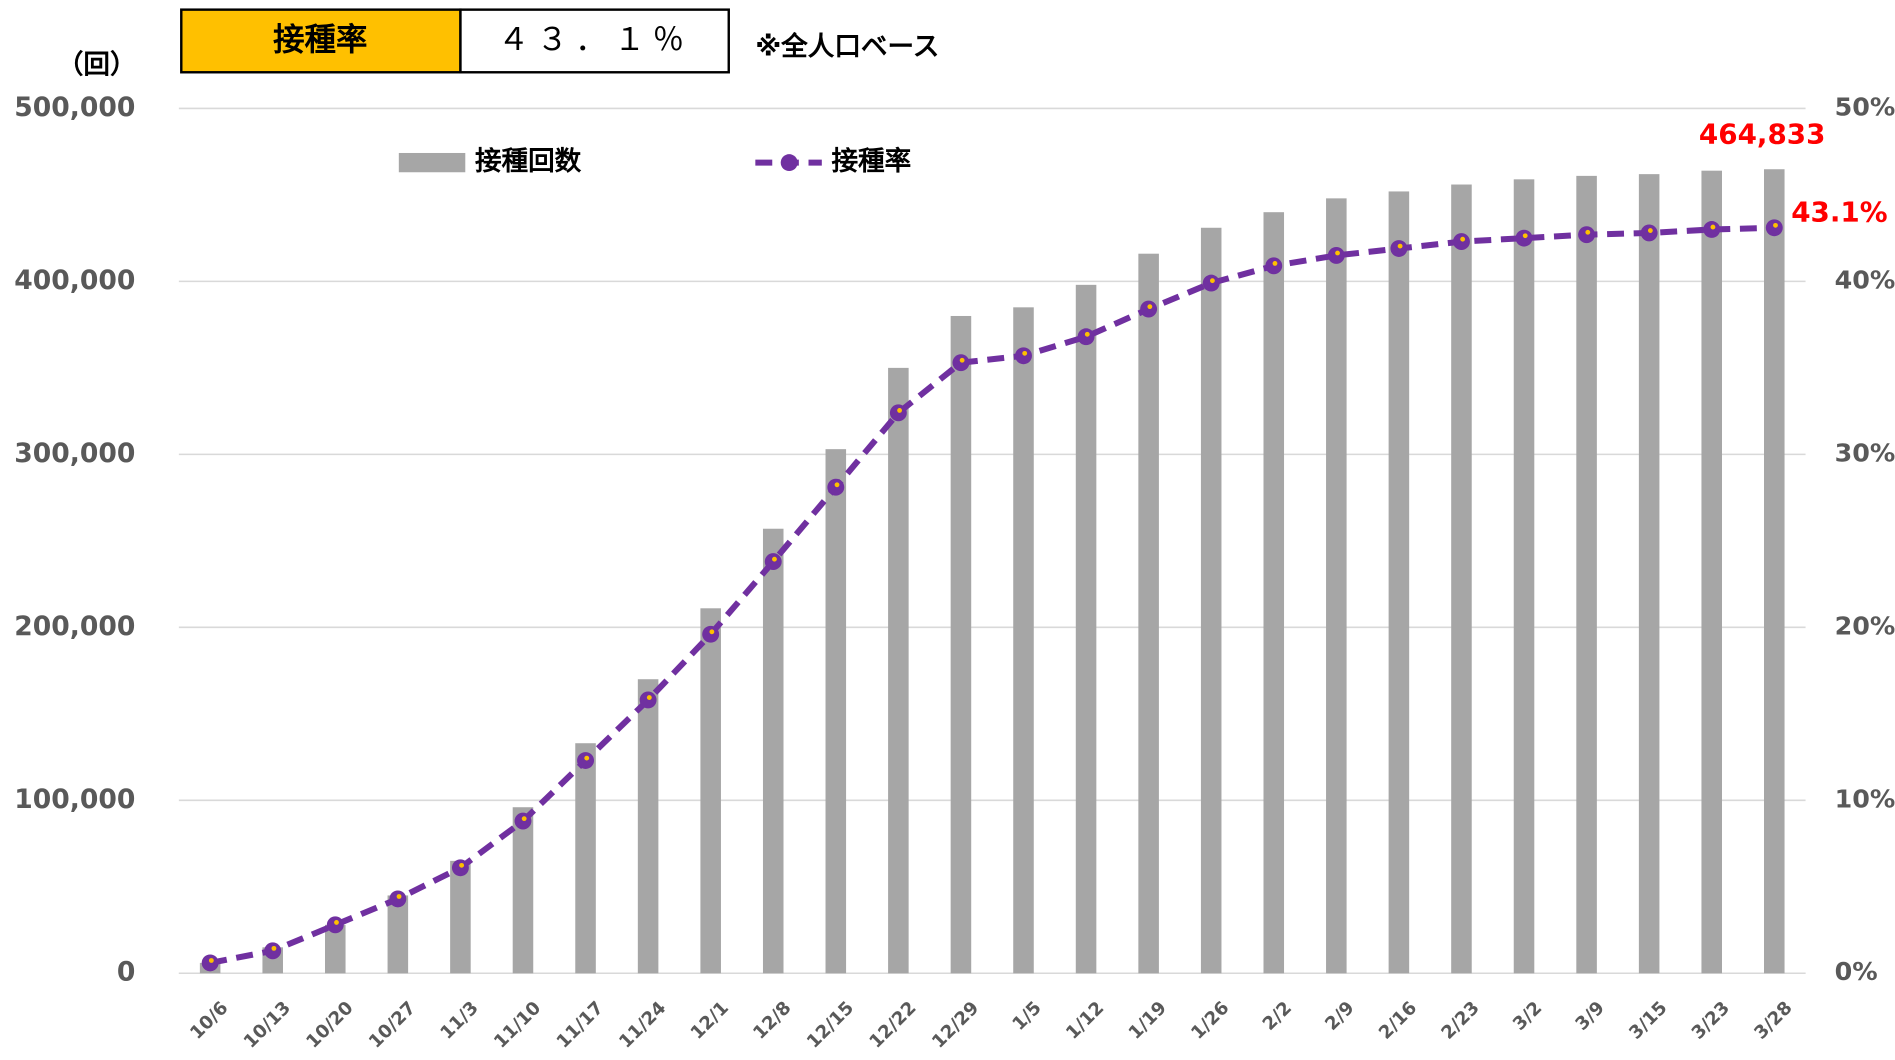 The height and width of the screenshot is (1060, 1895). Describe the element at coordinates (1773, 1021) in the screenshot. I see `x-tick-label: 3/28` at that location.